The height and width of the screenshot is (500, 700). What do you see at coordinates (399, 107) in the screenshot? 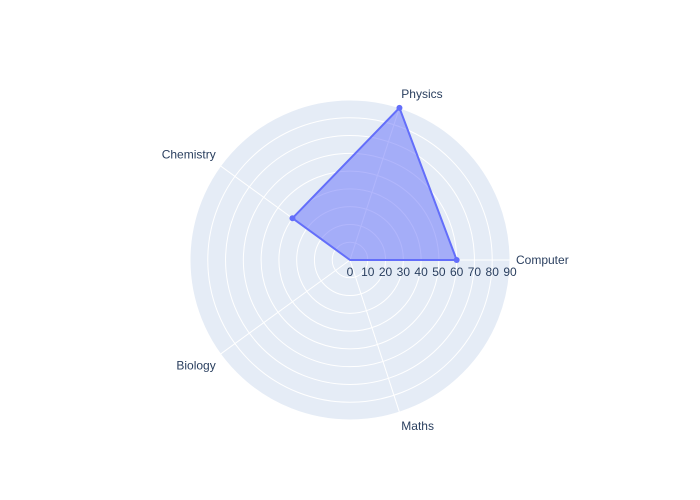
I see `data-point-physics` at bounding box center [399, 107].